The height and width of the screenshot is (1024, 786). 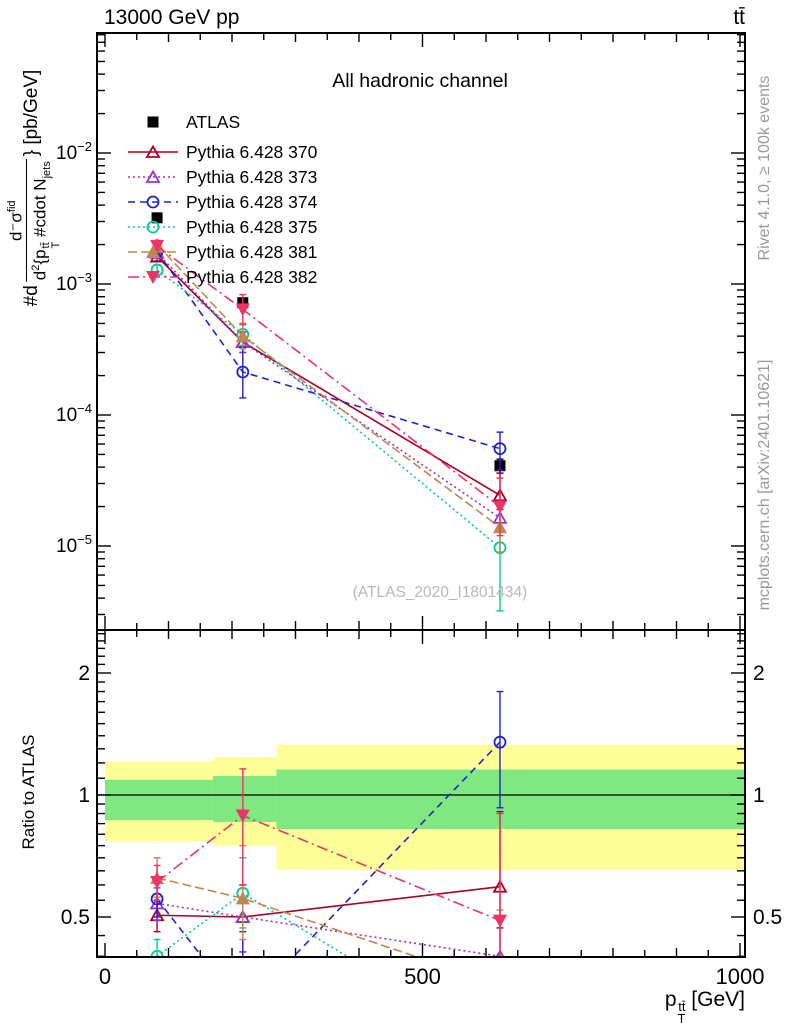 I want to click on series-p373, so click(x=328, y=387).